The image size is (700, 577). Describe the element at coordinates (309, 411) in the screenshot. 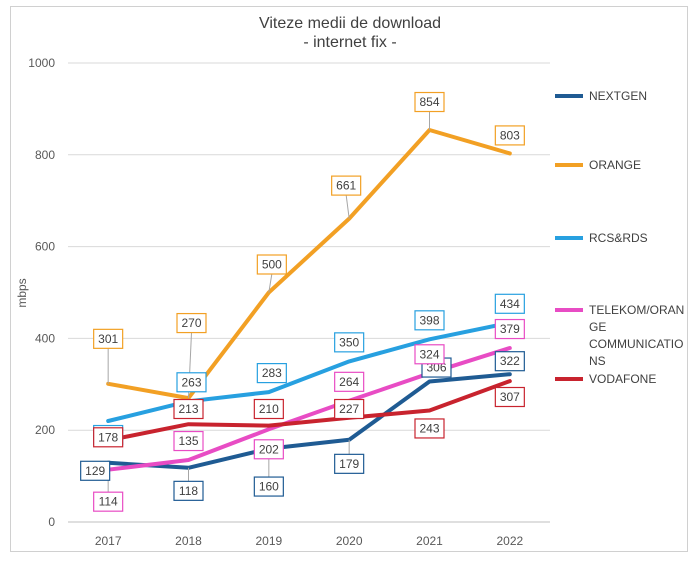

I see `series-line-vodafone` at that location.